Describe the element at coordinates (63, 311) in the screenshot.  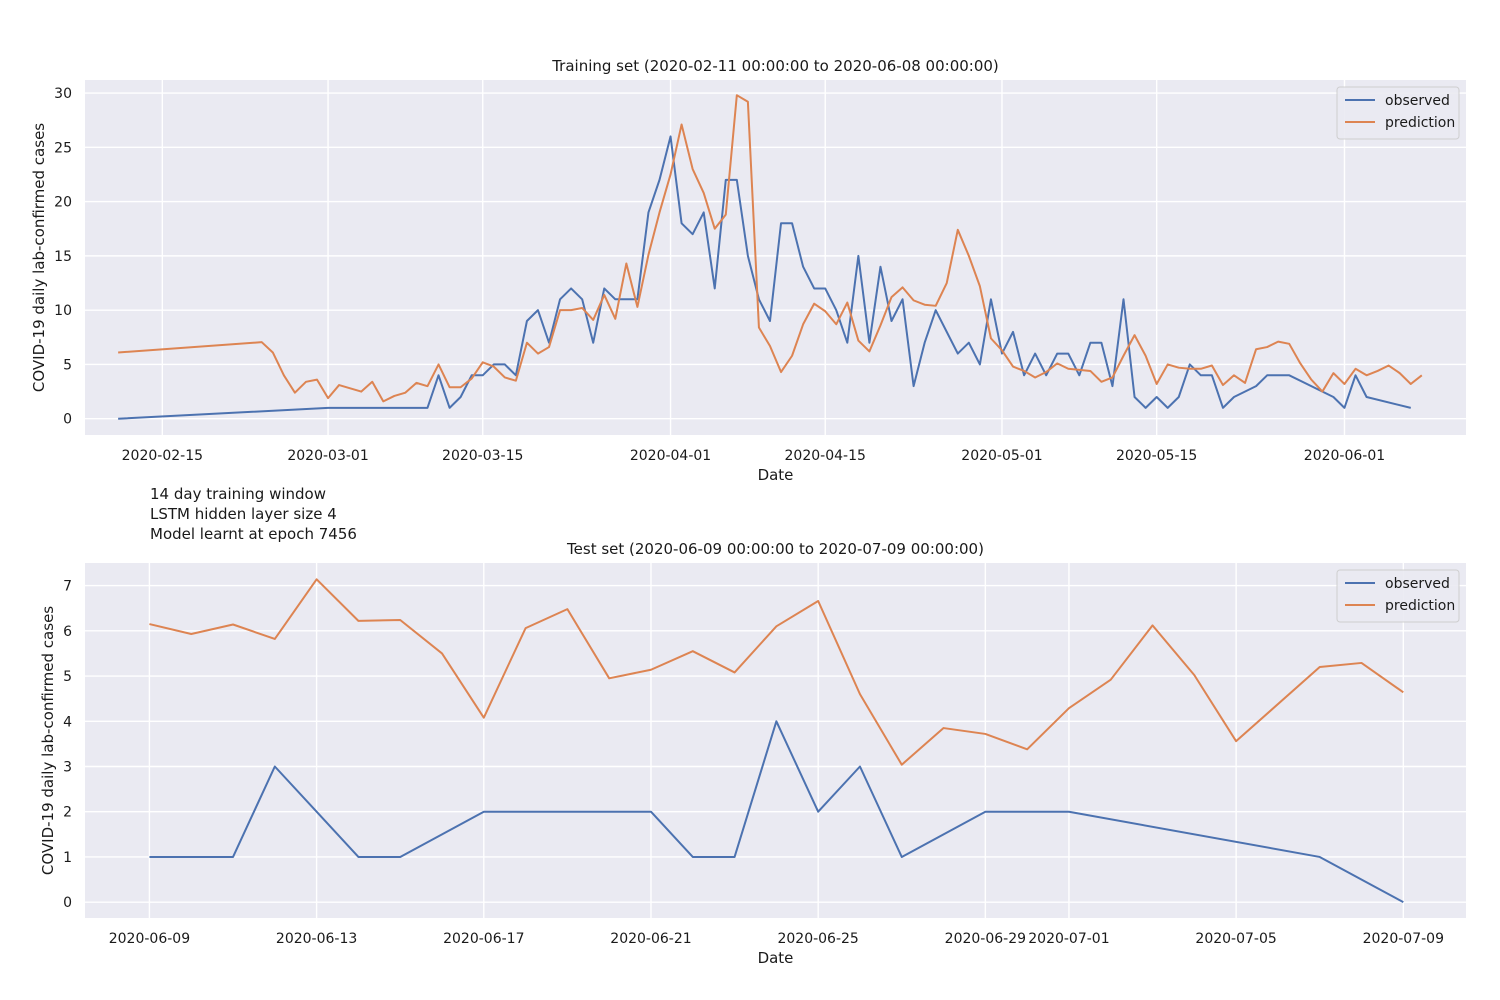
I see `y-tick-label: 10` at that location.